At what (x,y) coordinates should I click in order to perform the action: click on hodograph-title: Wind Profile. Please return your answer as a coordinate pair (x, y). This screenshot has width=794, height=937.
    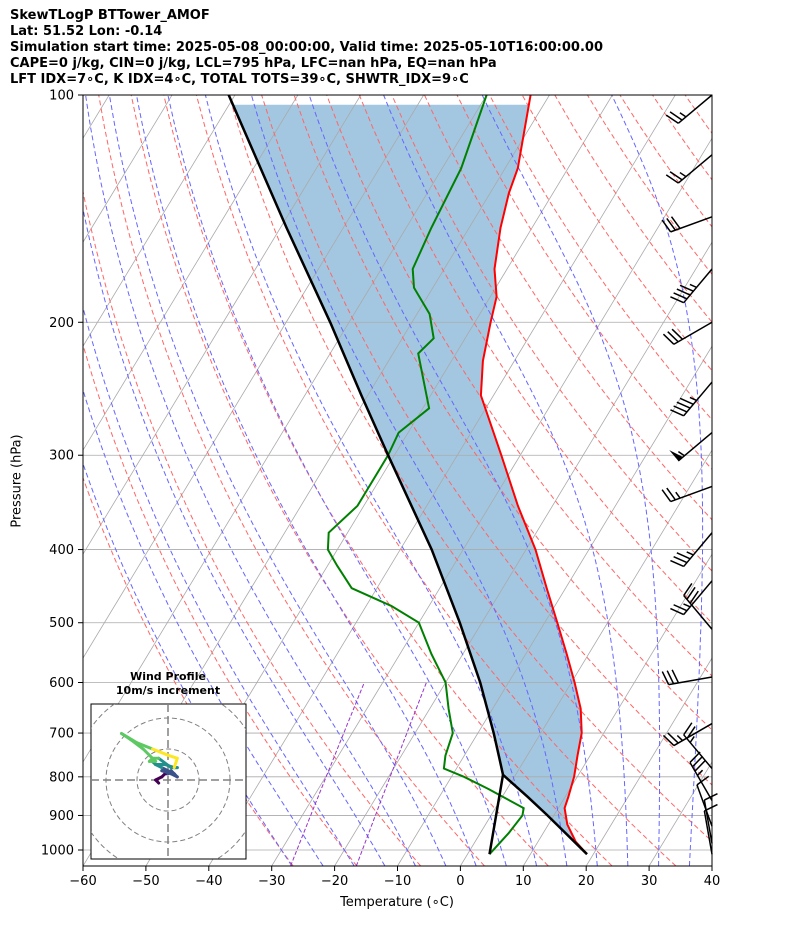
    Looking at the image, I should click on (168, 676).